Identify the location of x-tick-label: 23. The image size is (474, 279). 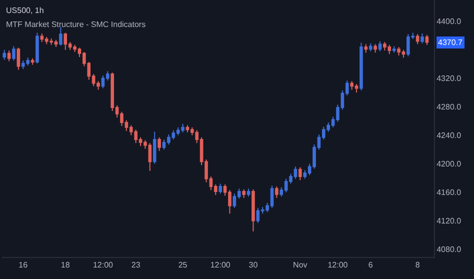
(136, 265).